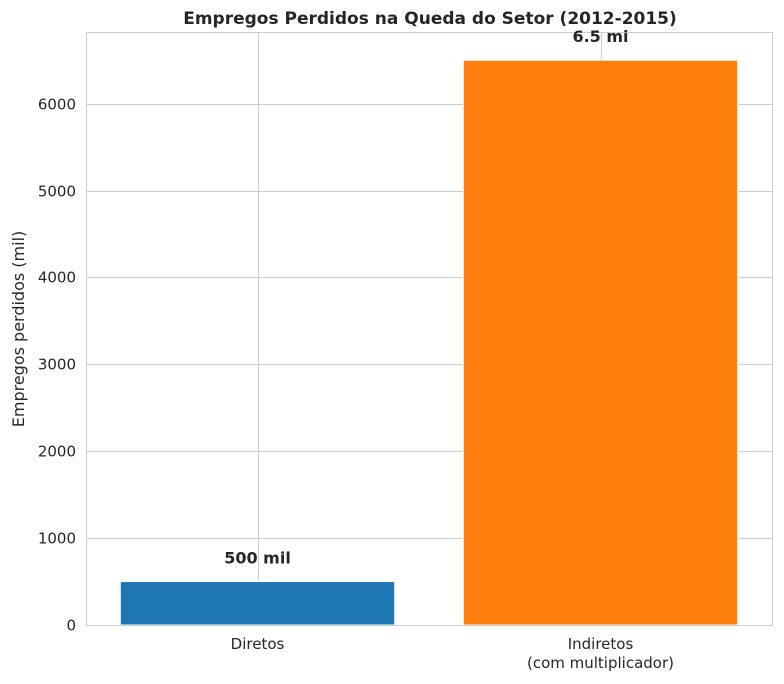 The width and height of the screenshot is (784, 684). I want to click on y-tick-label: 5000, so click(57, 192).